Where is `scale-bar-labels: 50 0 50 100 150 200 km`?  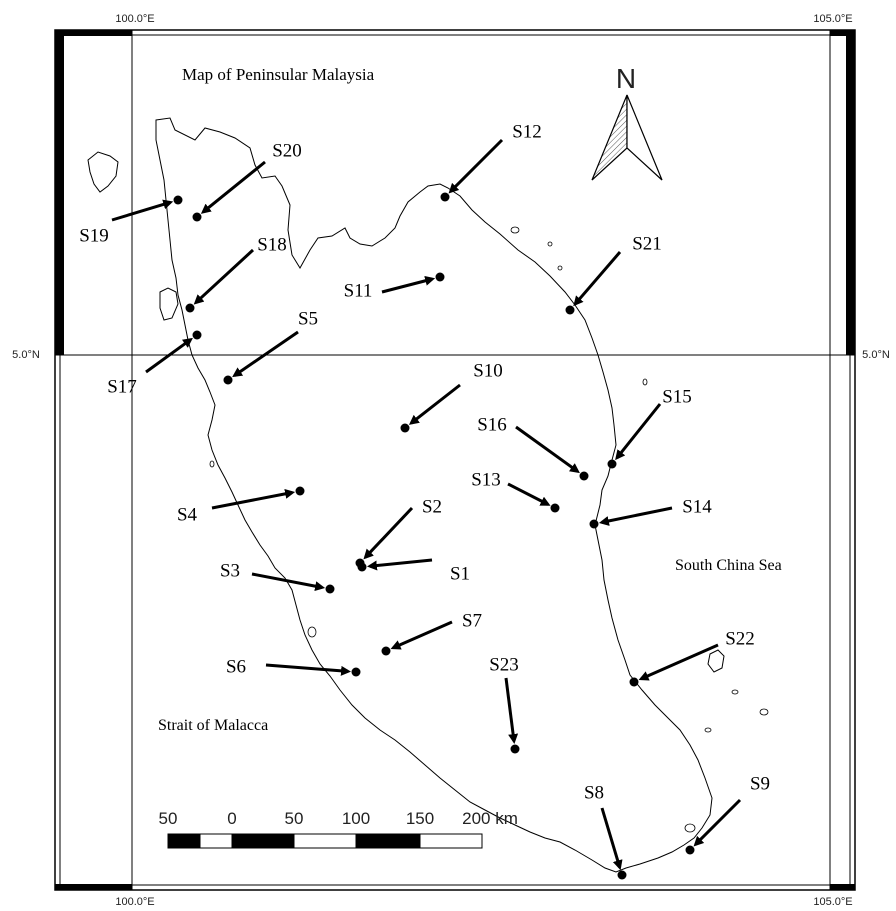
scale-bar-labels: 50 0 50 100 150 200 km is located at coordinates (338, 818).